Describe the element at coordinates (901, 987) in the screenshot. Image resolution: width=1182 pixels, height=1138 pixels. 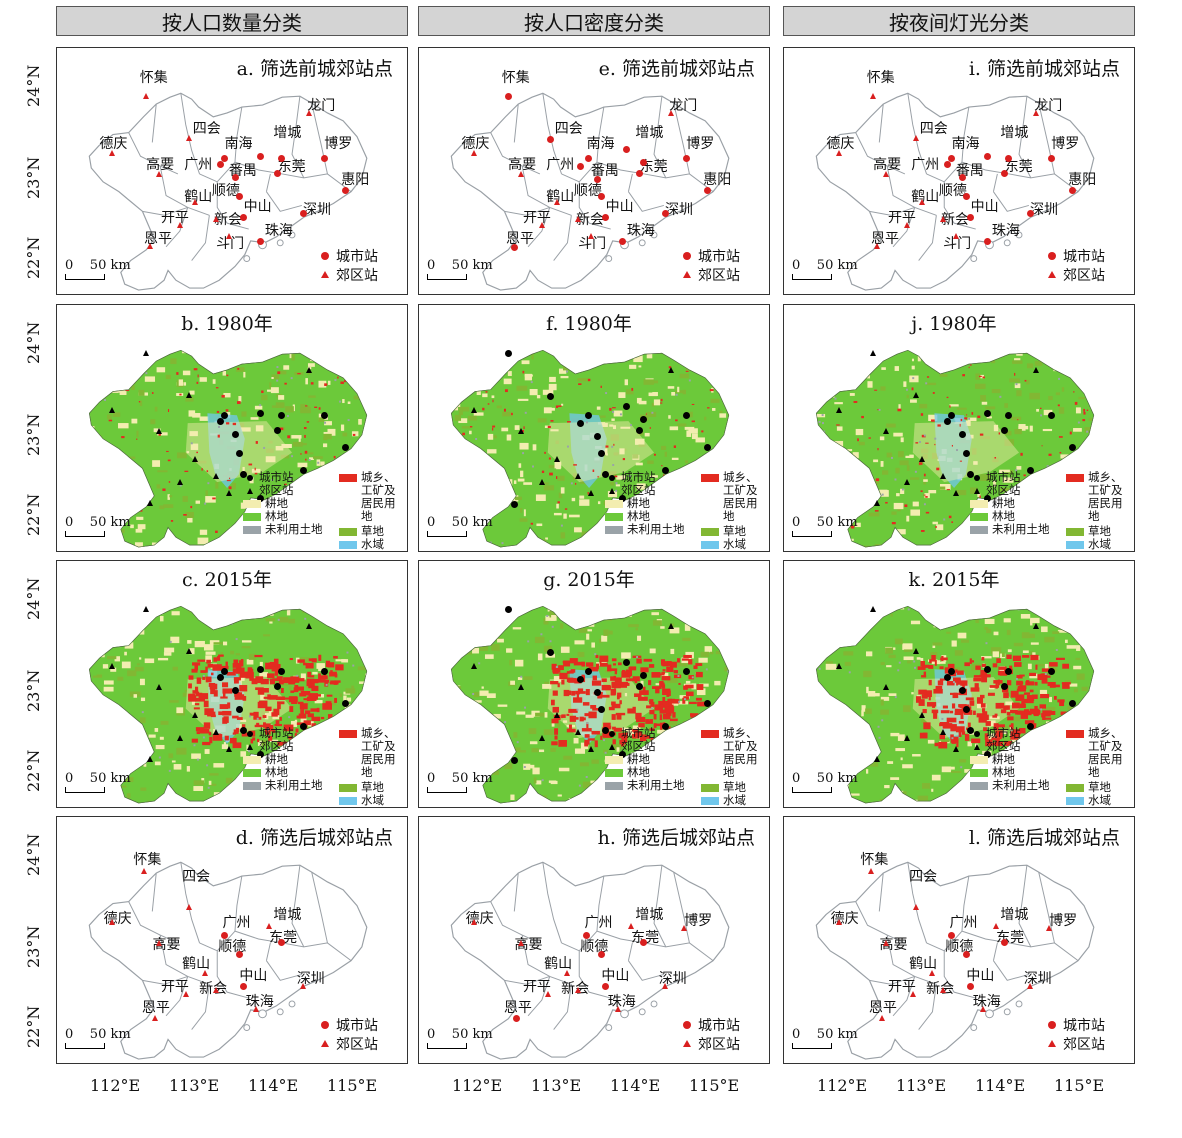
I see `city-label: 开平` at that location.